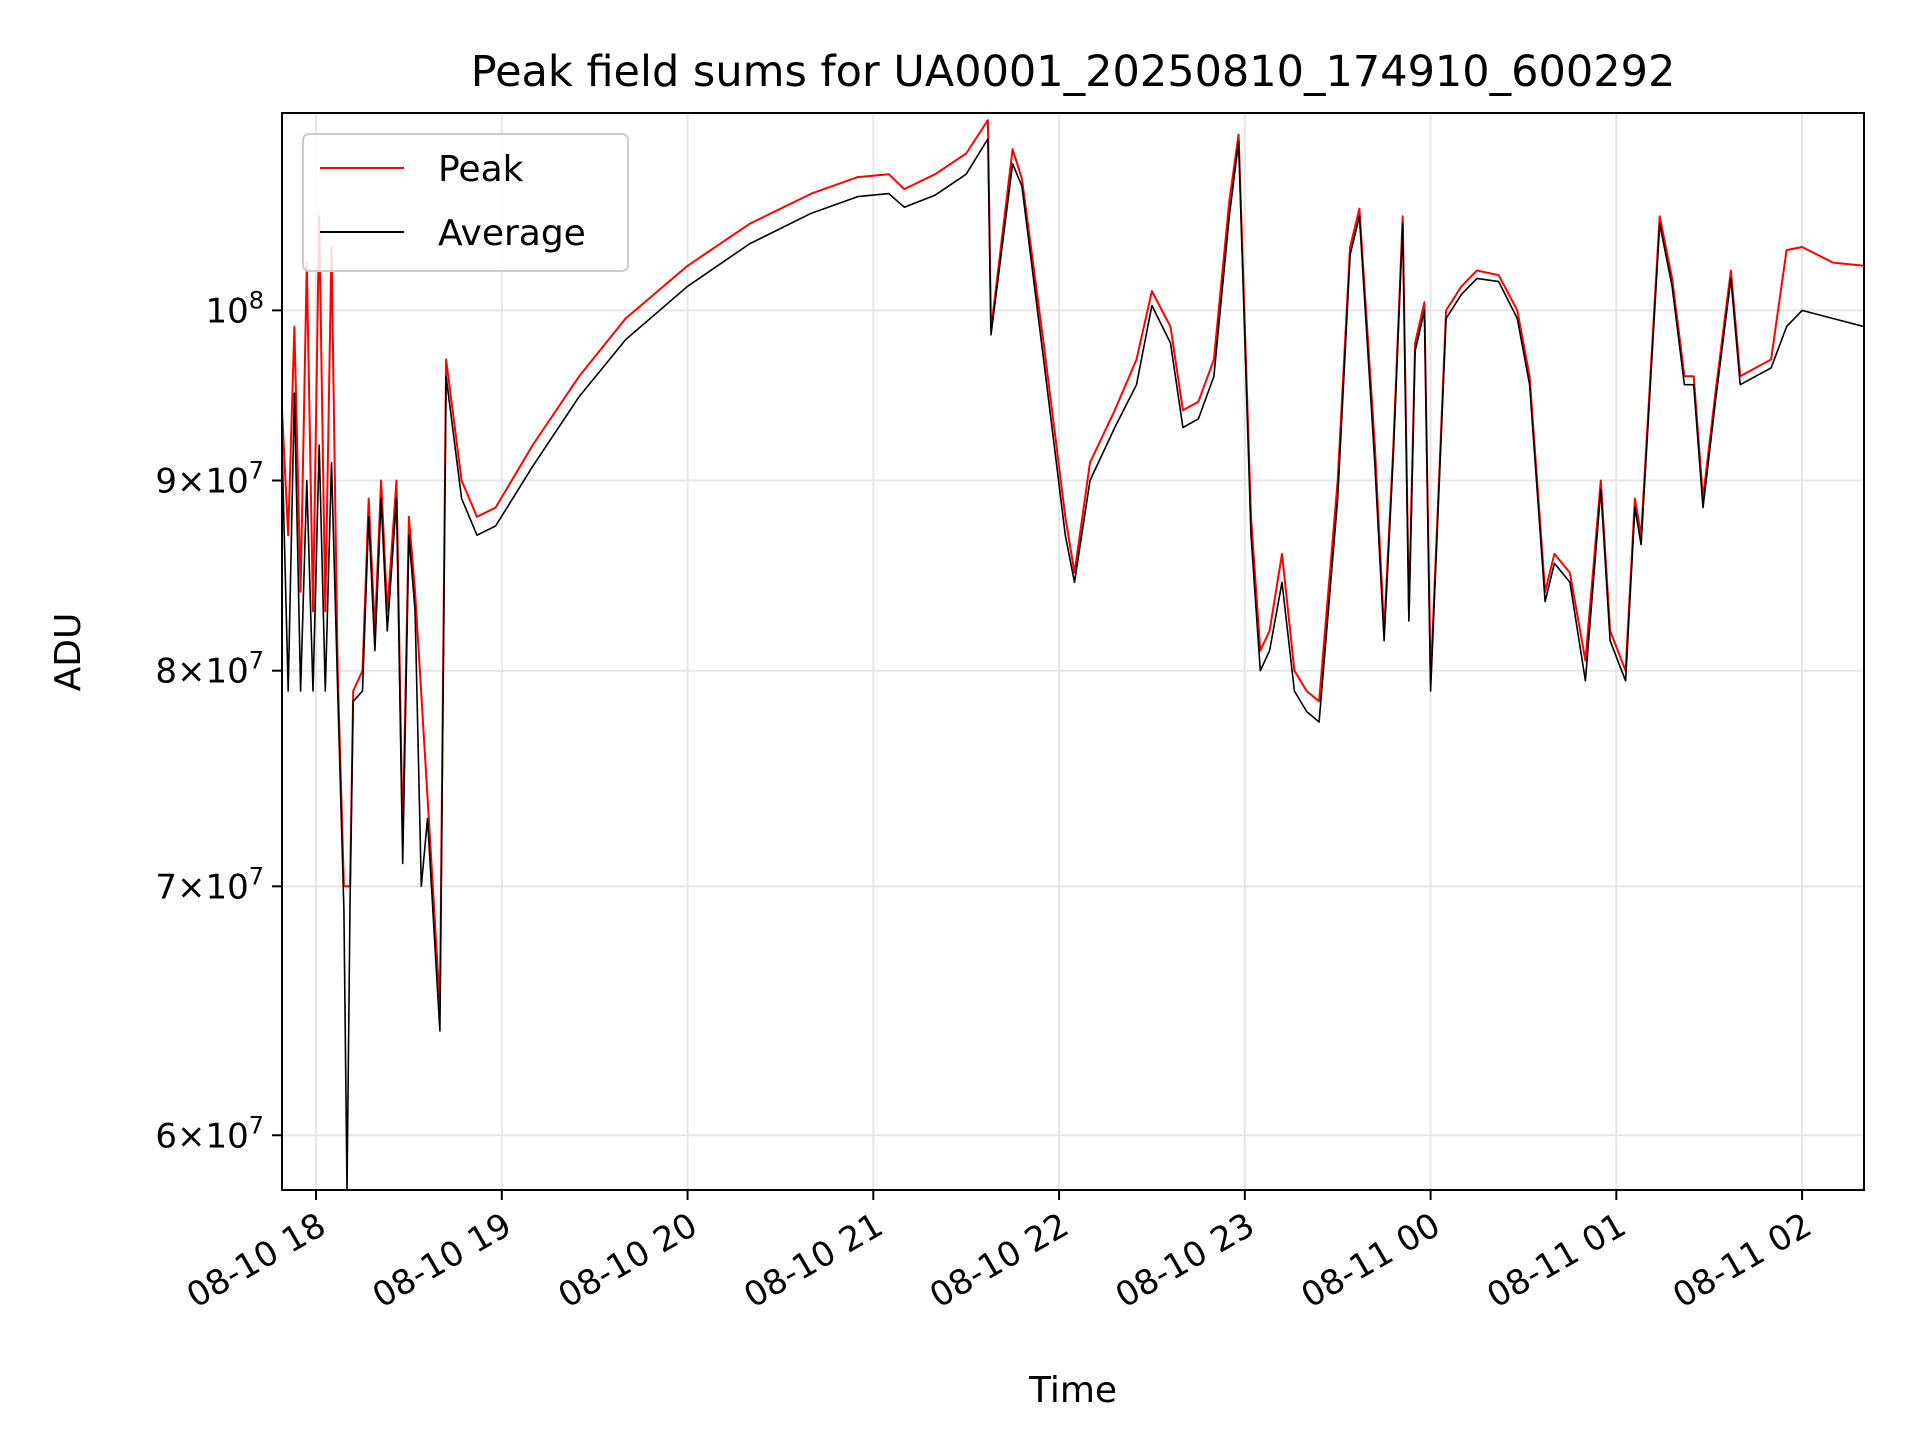 The height and width of the screenshot is (1445, 1920). I want to click on y-tick-label: 8×107, so click(209, 669).